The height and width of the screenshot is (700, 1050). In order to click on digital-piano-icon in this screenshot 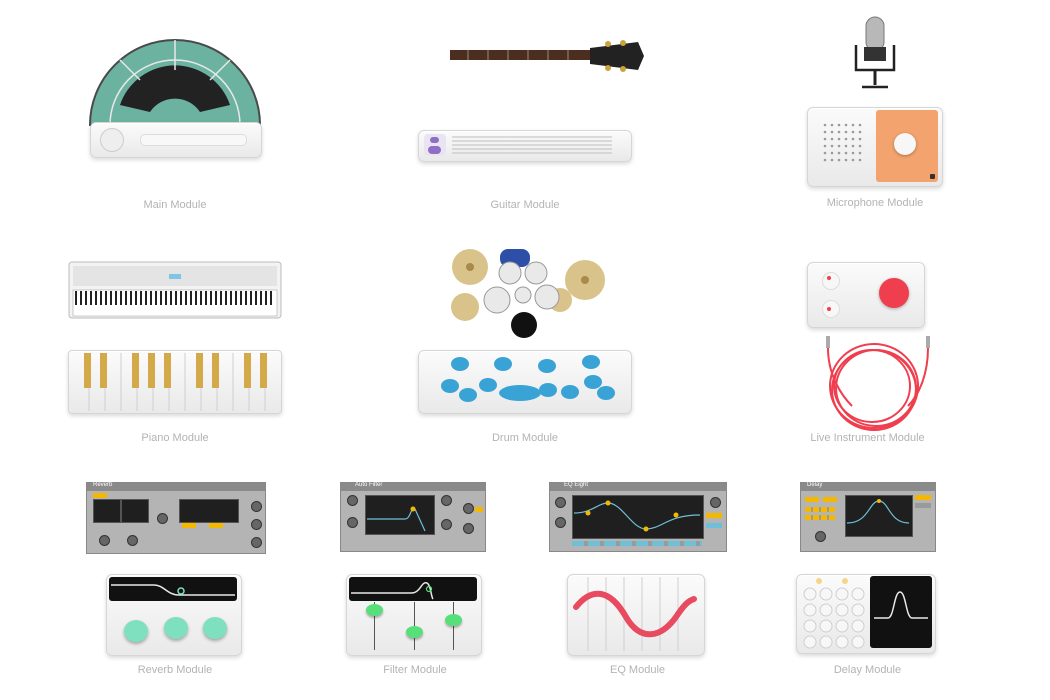, I will do `click(175, 290)`.